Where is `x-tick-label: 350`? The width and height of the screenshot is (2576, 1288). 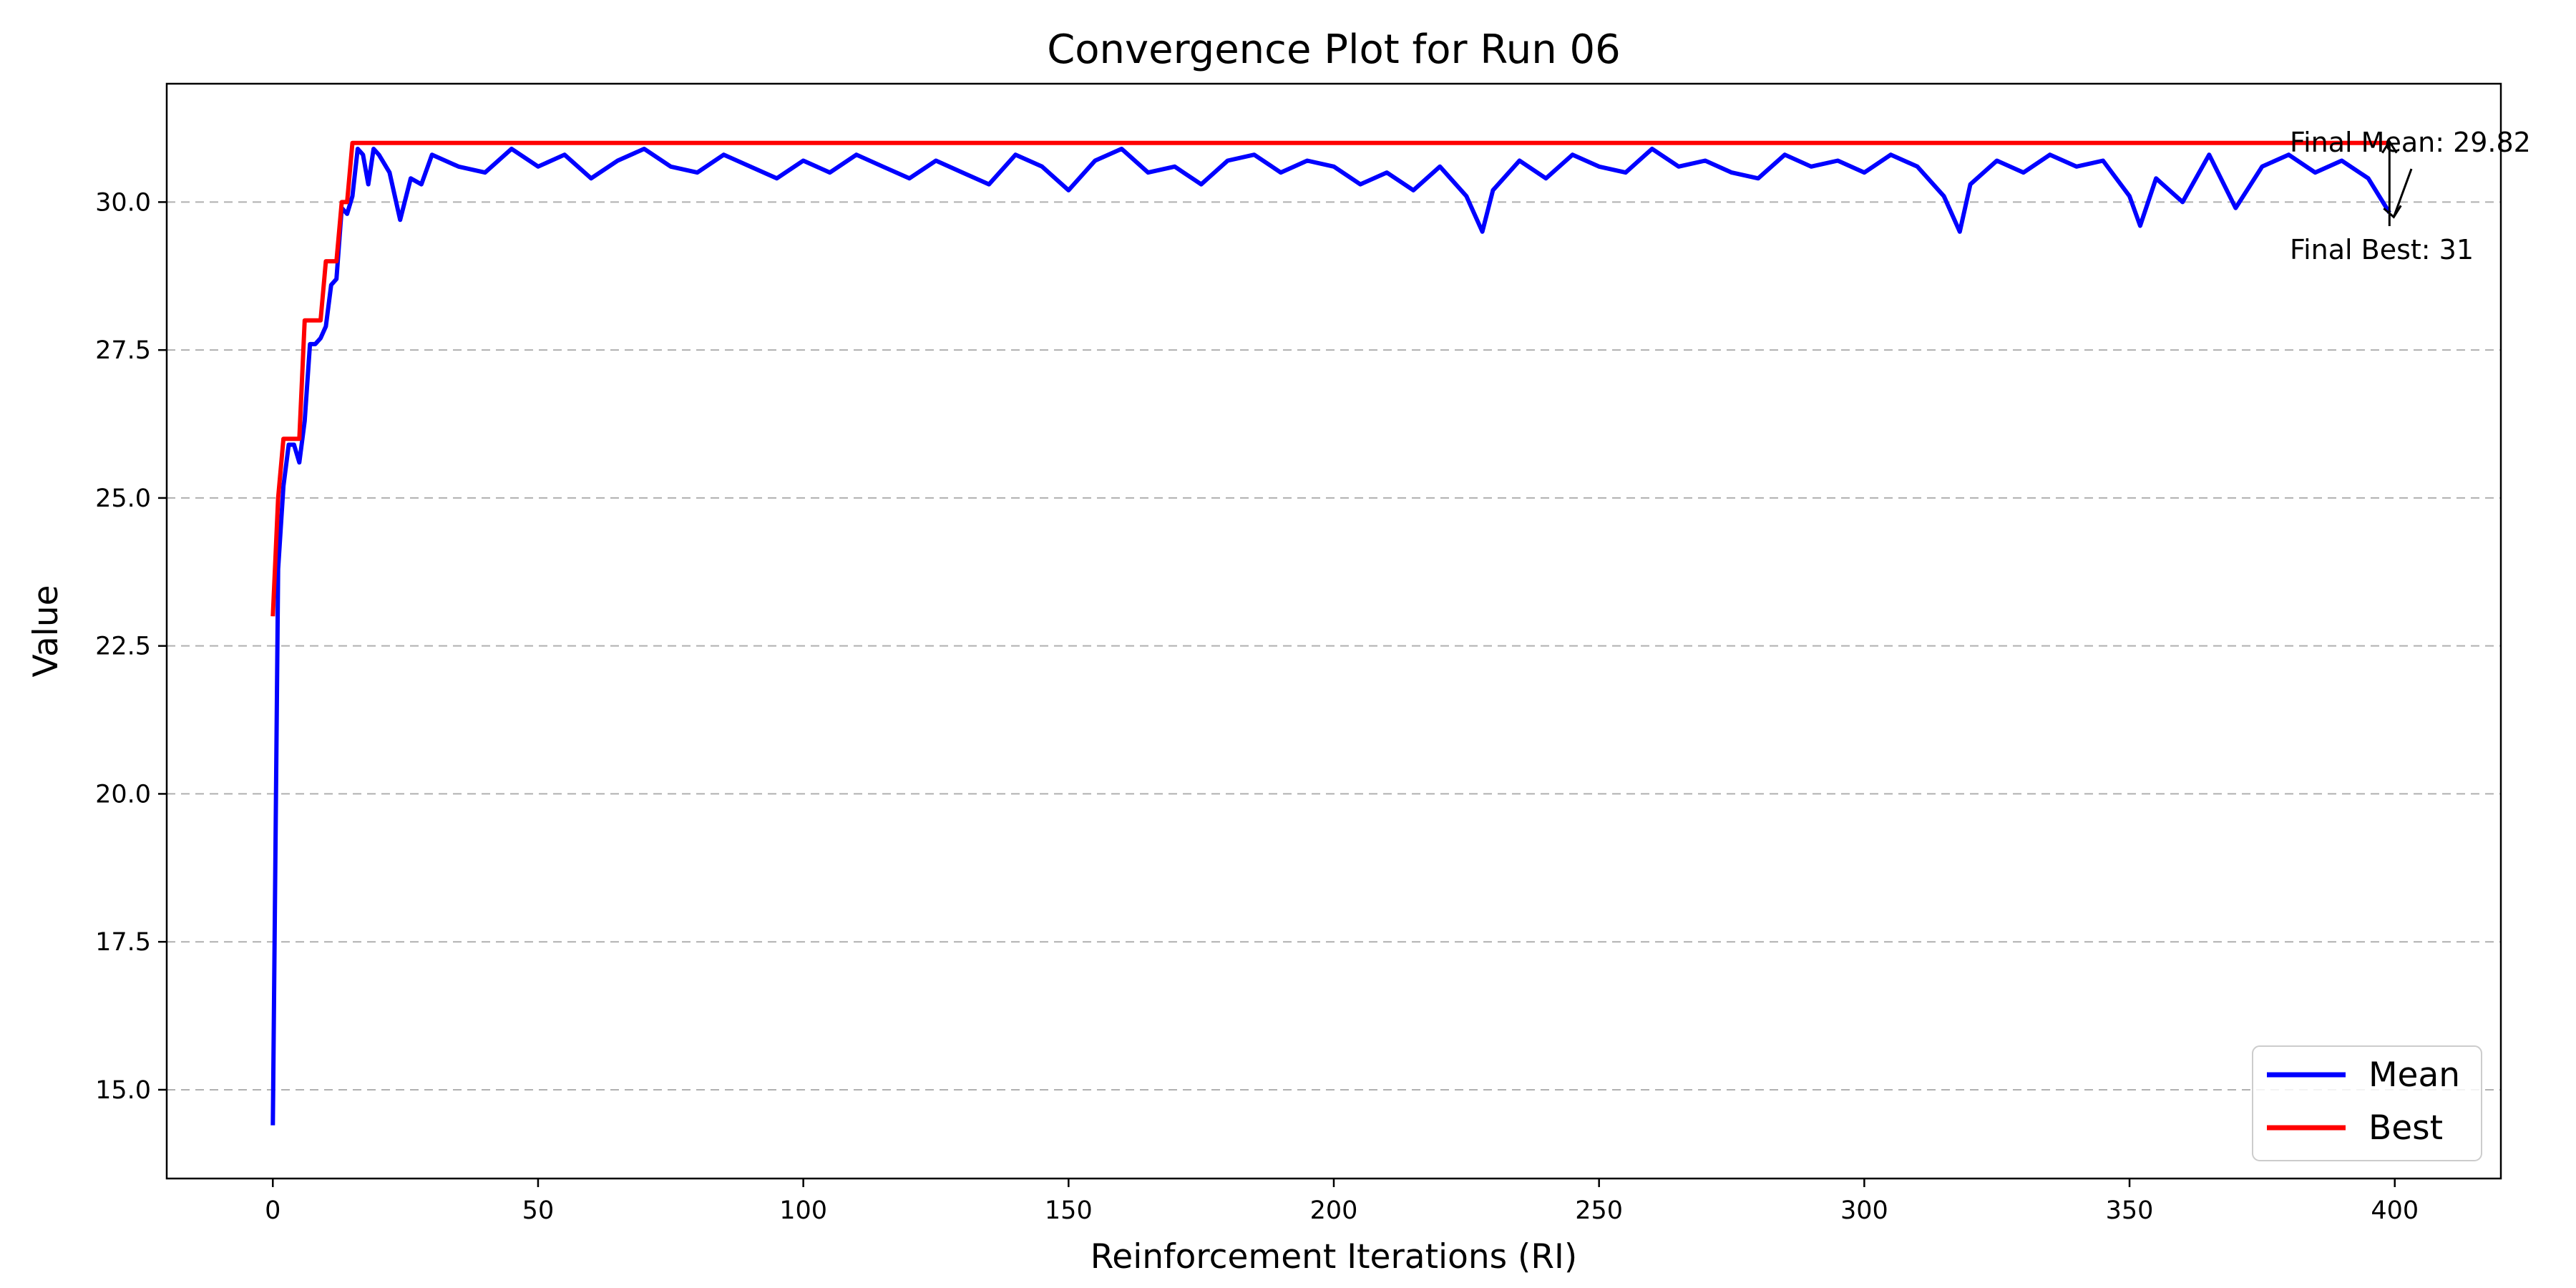 x-tick-label: 350 is located at coordinates (2130, 1210).